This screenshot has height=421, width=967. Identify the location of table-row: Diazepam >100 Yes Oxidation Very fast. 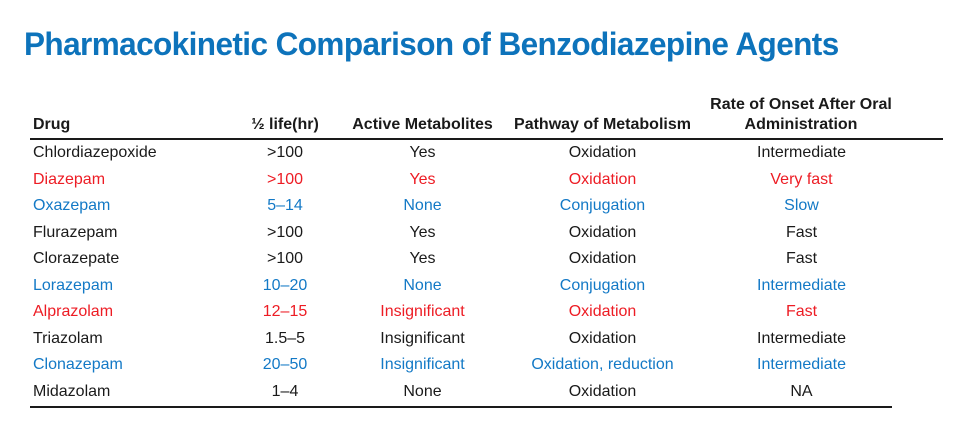
(486, 180).